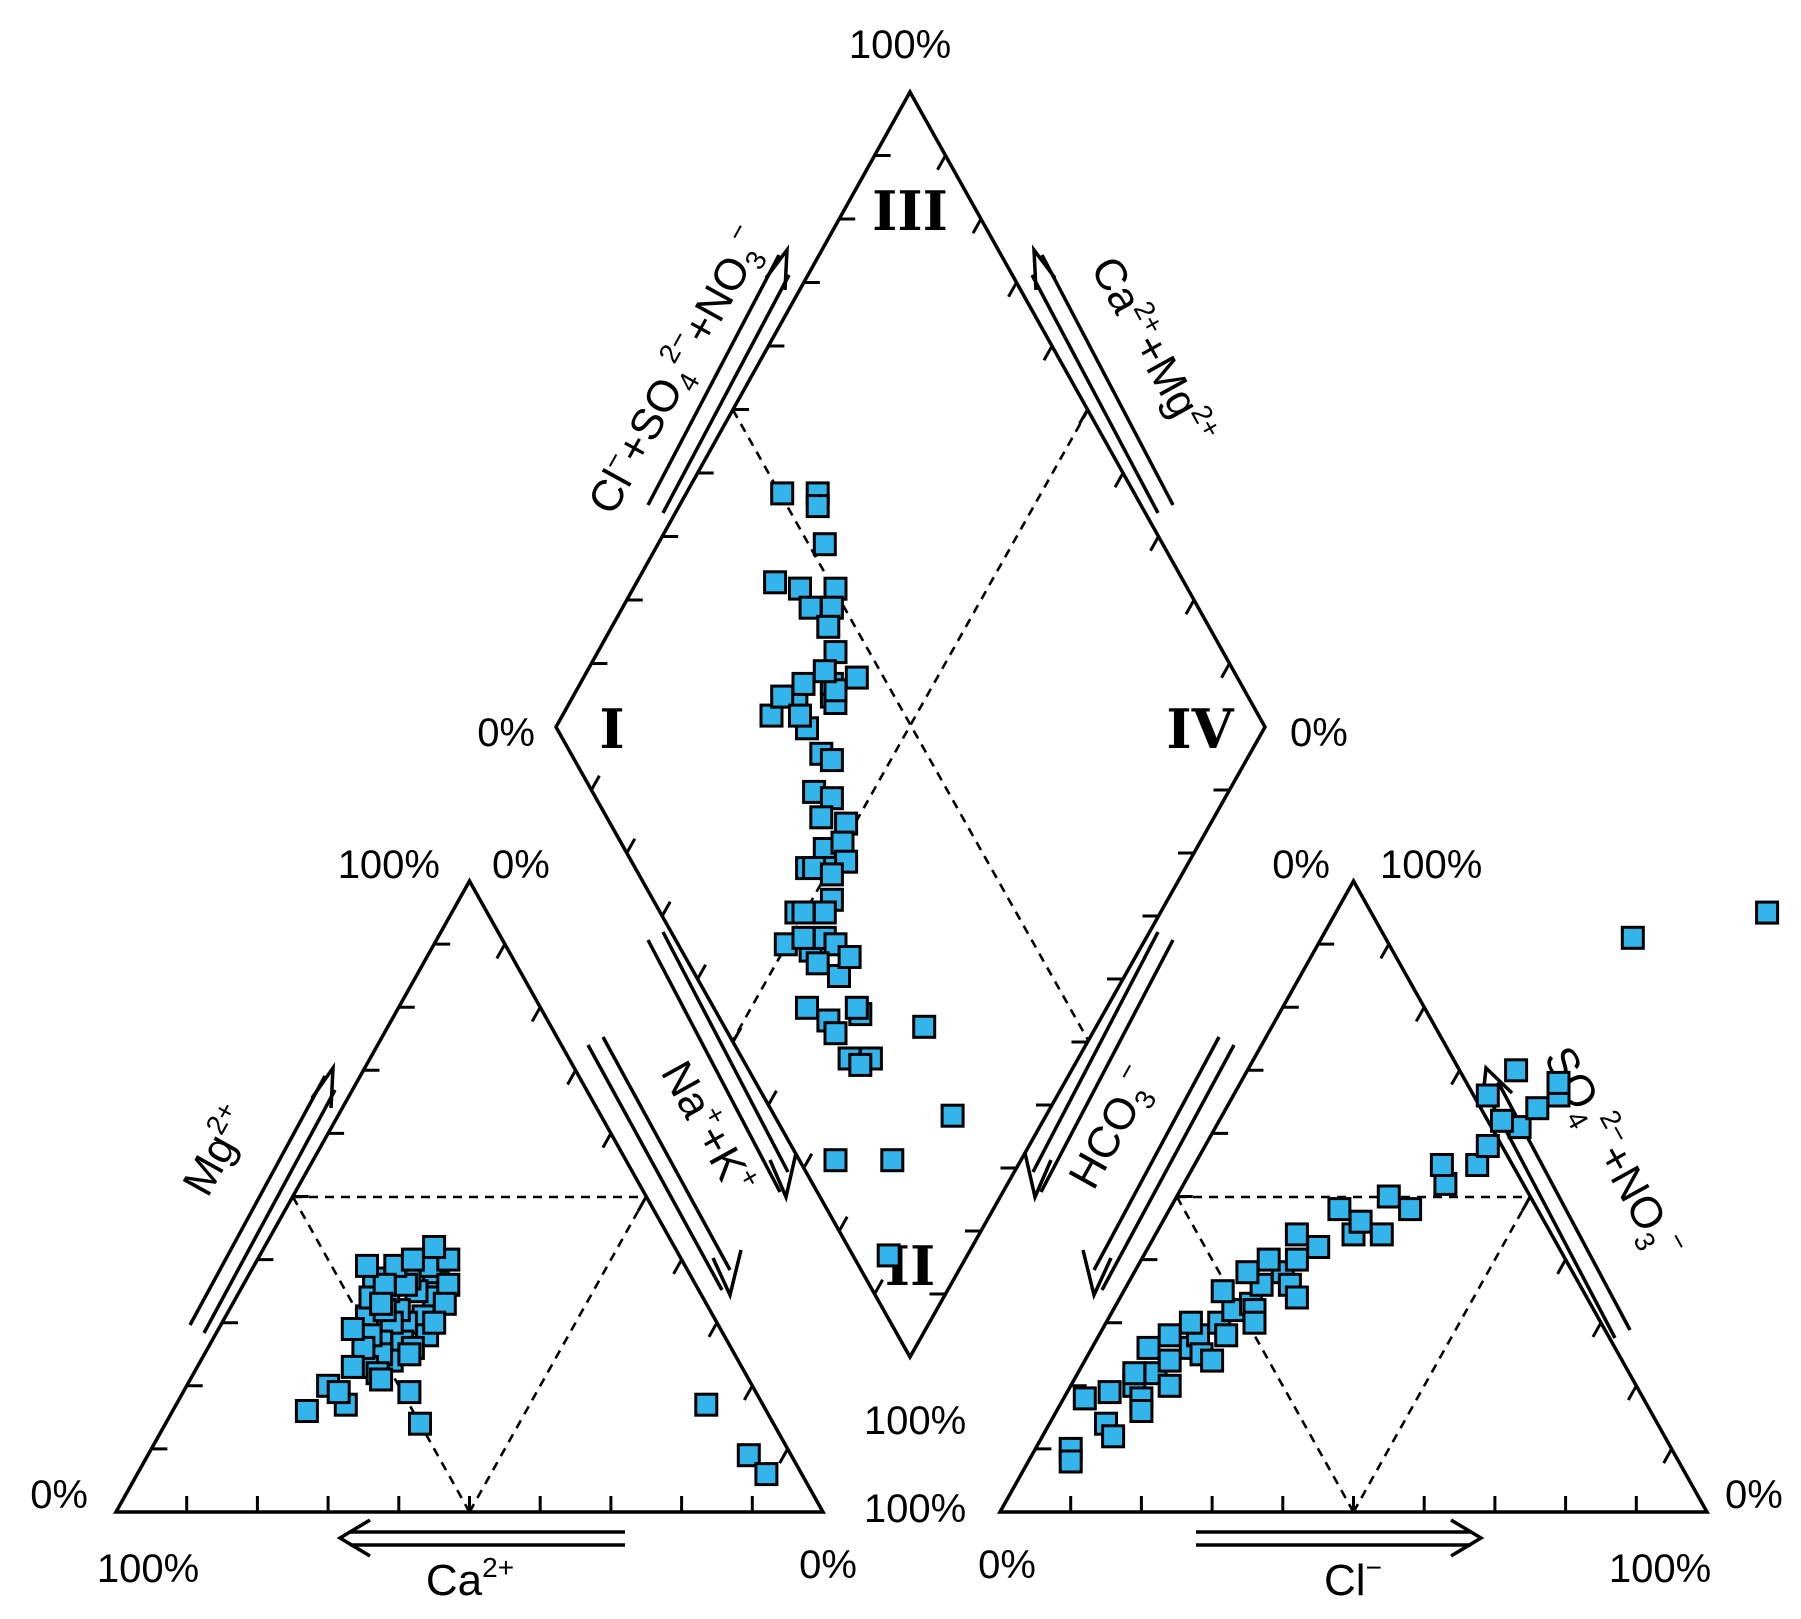 This screenshot has height=1619, width=1801. I want to click on diamond-lower-left-arrow, so click(722, 1067).